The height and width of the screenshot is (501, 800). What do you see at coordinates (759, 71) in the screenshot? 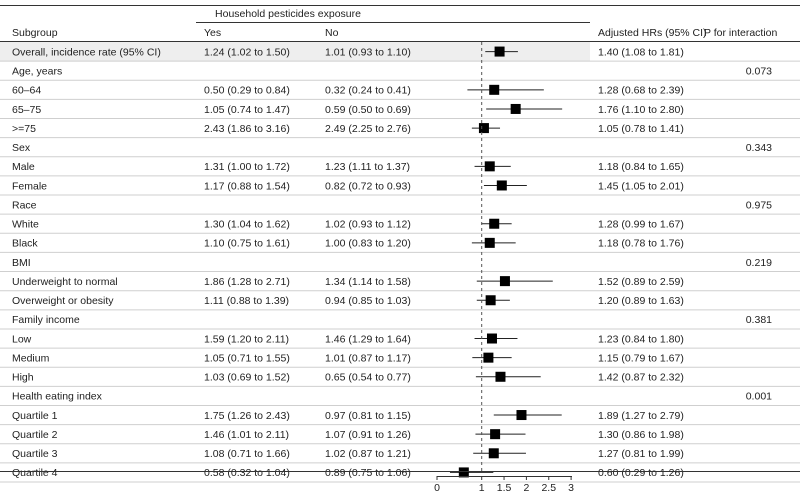
I see `p-interaction-value: 0.073` at bounding box center [759, 71].